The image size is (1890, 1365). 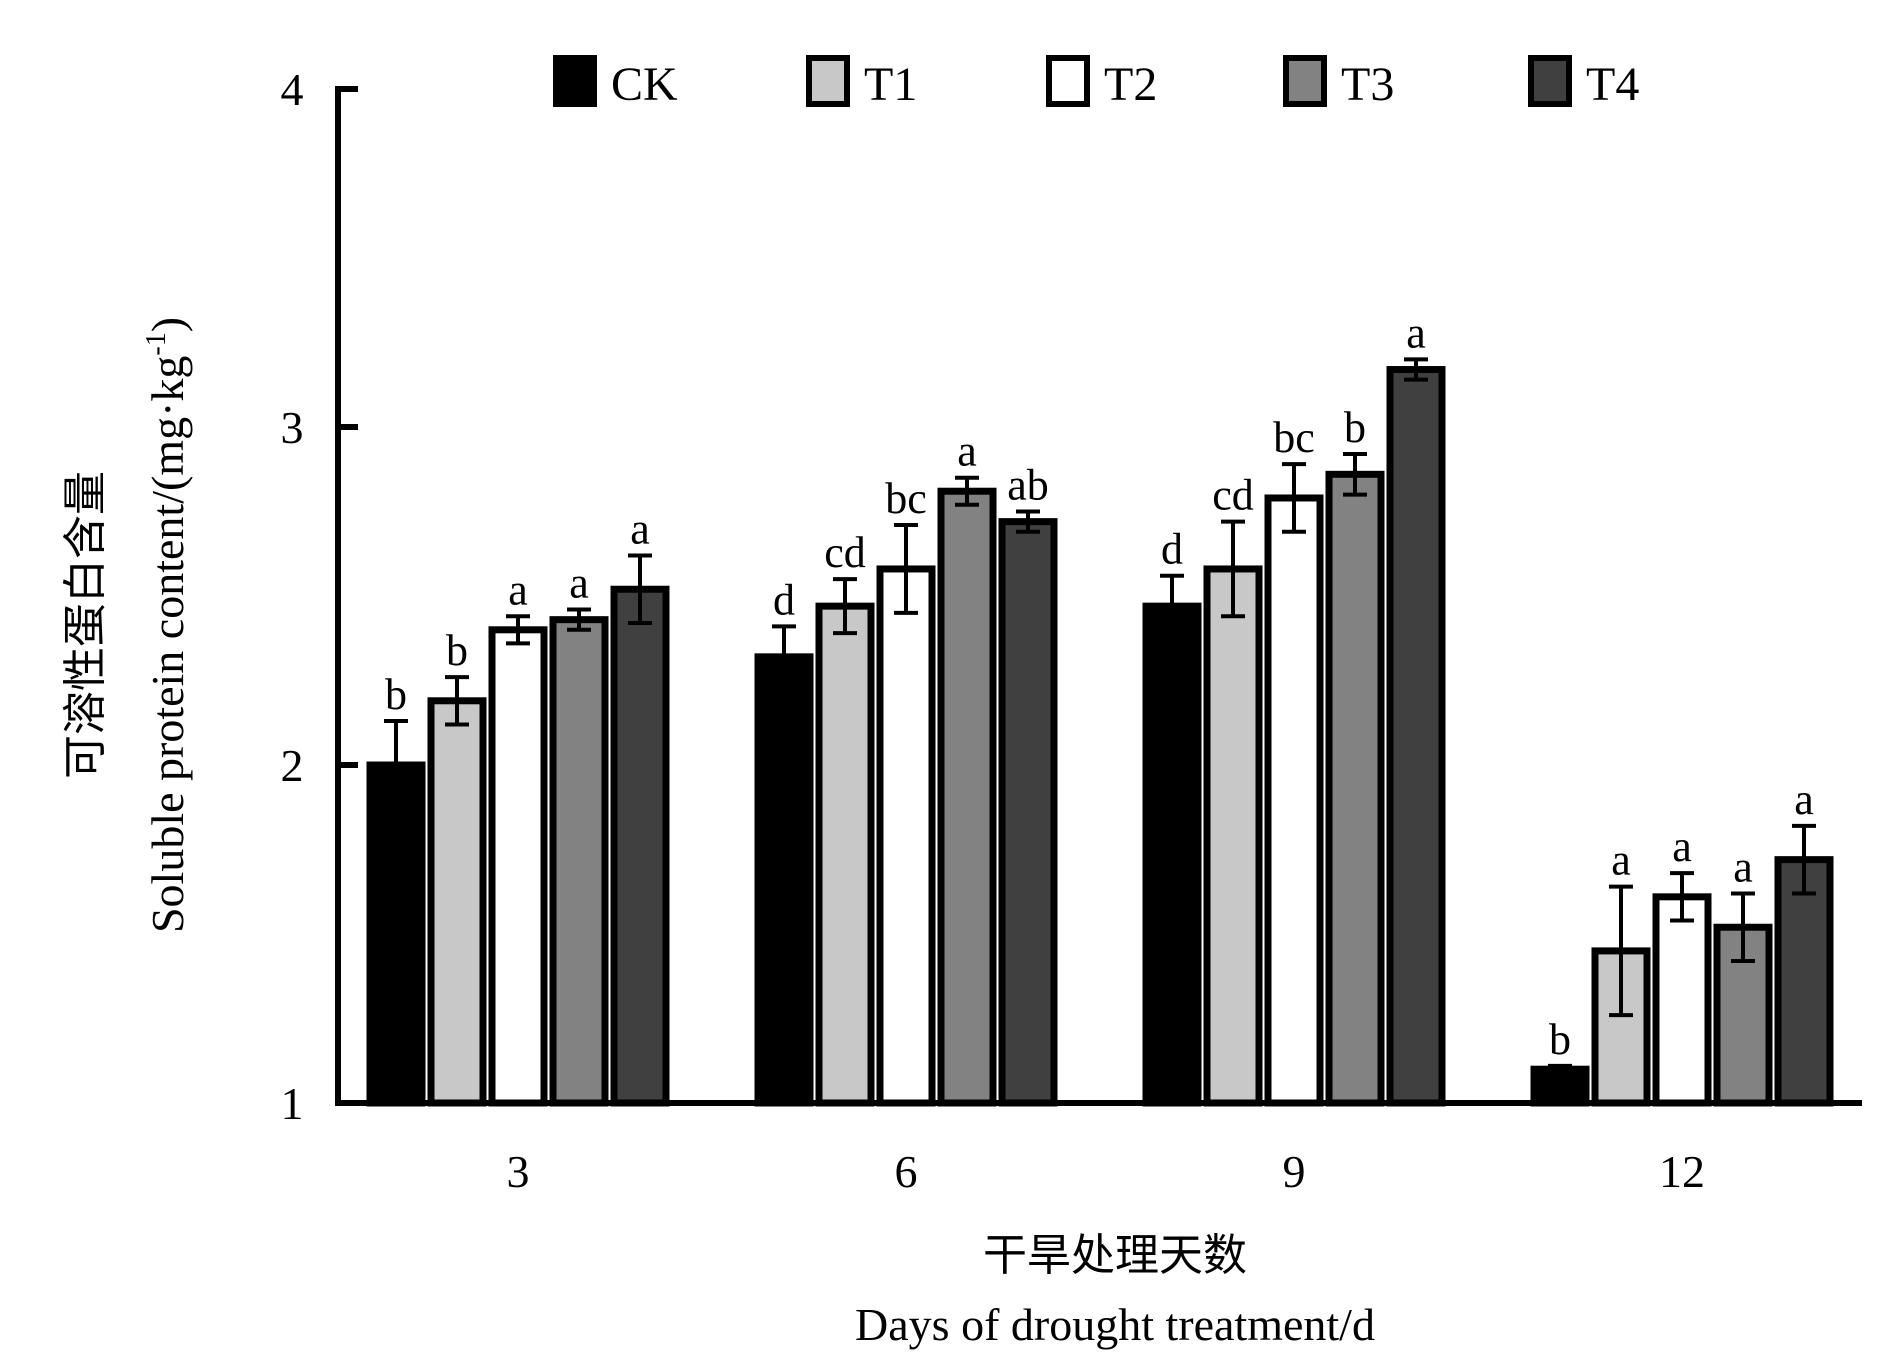 I want to click on y-tick-label: 3, so click(x=292, y=427).